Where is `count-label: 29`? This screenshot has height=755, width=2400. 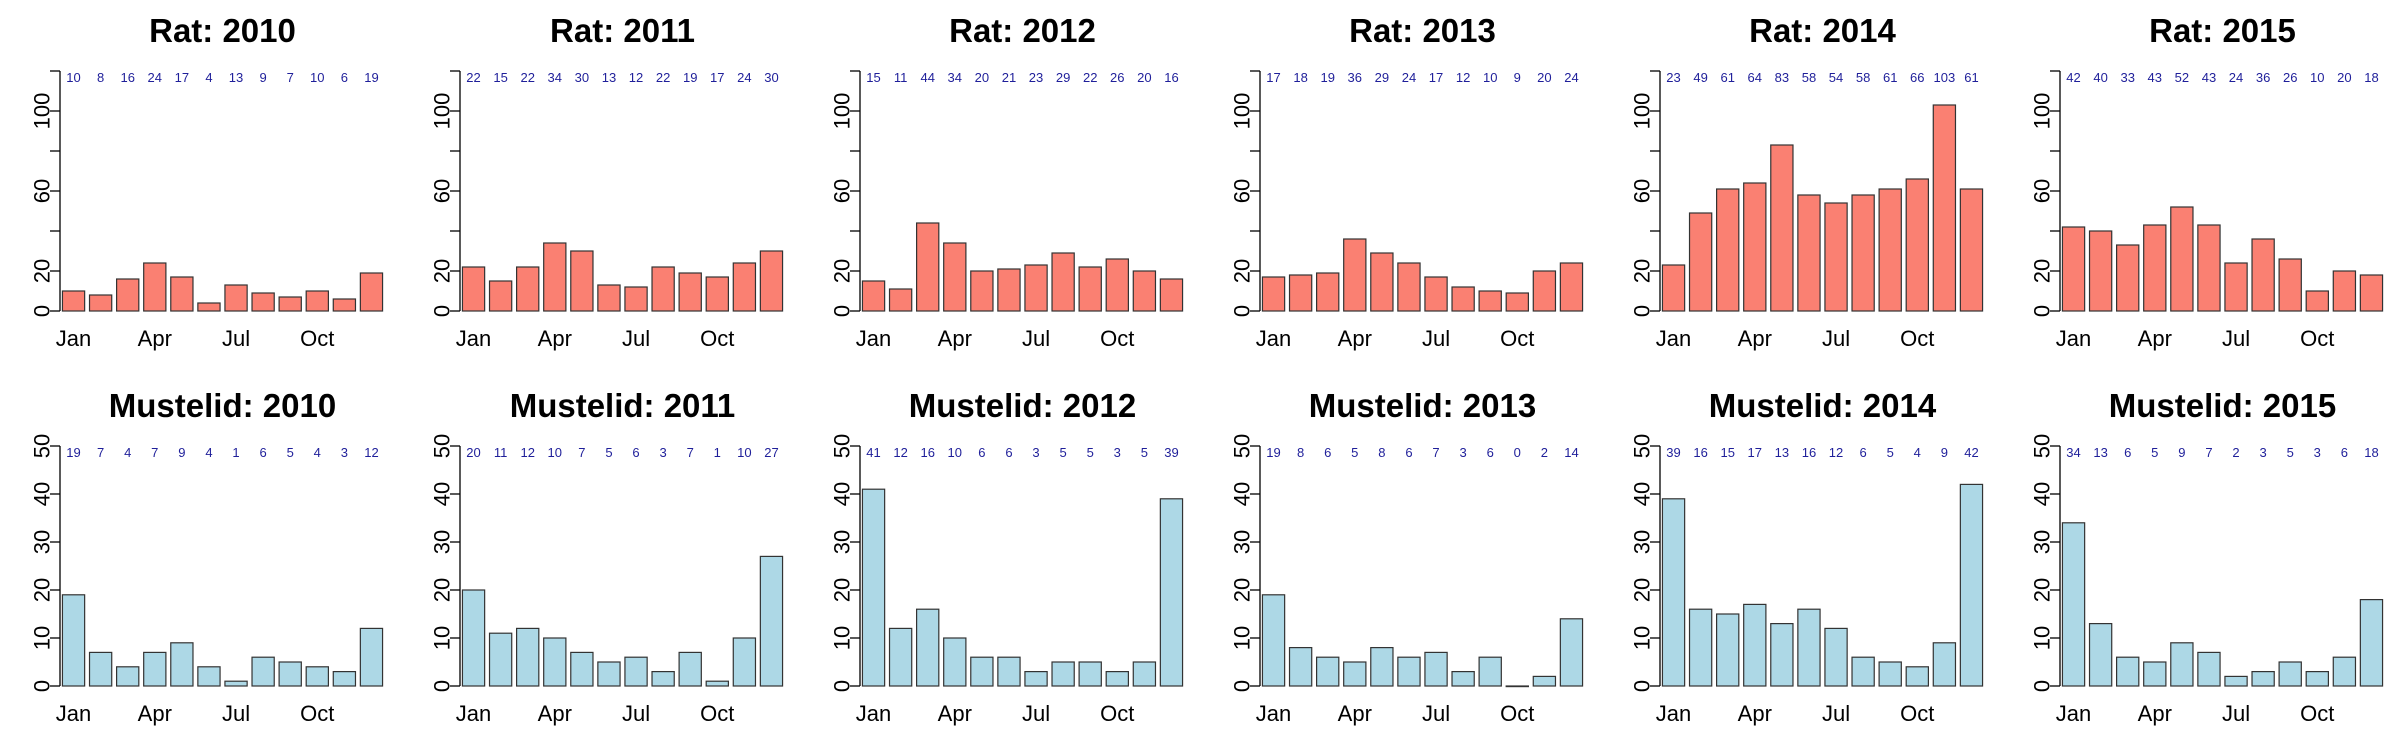 count-label: 29 is located at coordinates (1063, 77).